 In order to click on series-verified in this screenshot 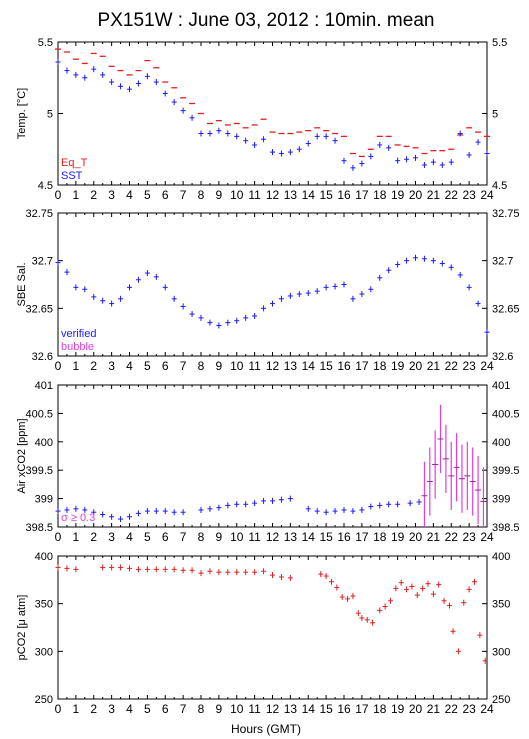, I will do `click(272, 295)`.